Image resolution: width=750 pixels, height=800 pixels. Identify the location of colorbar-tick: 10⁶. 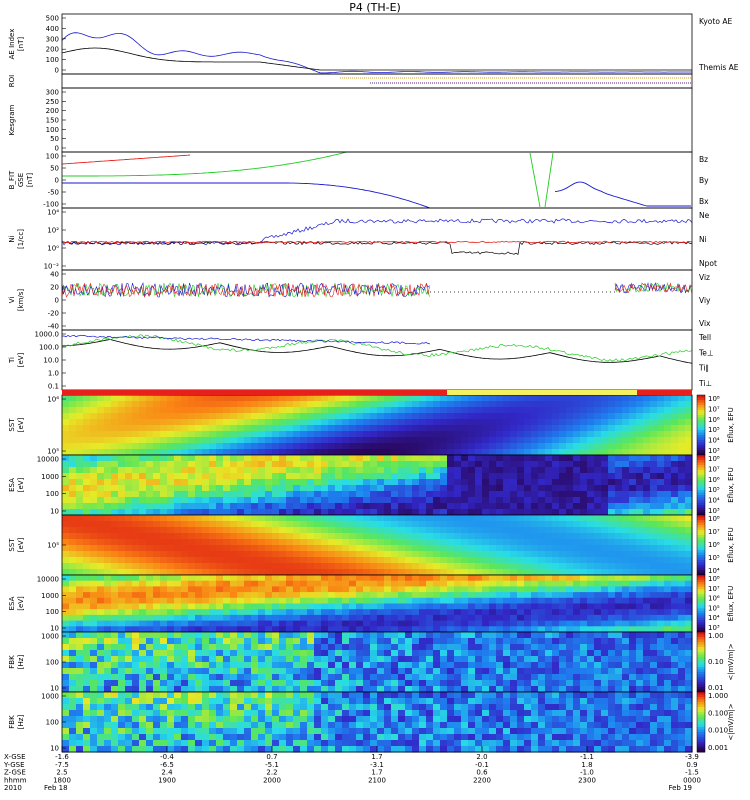
(714, 480).